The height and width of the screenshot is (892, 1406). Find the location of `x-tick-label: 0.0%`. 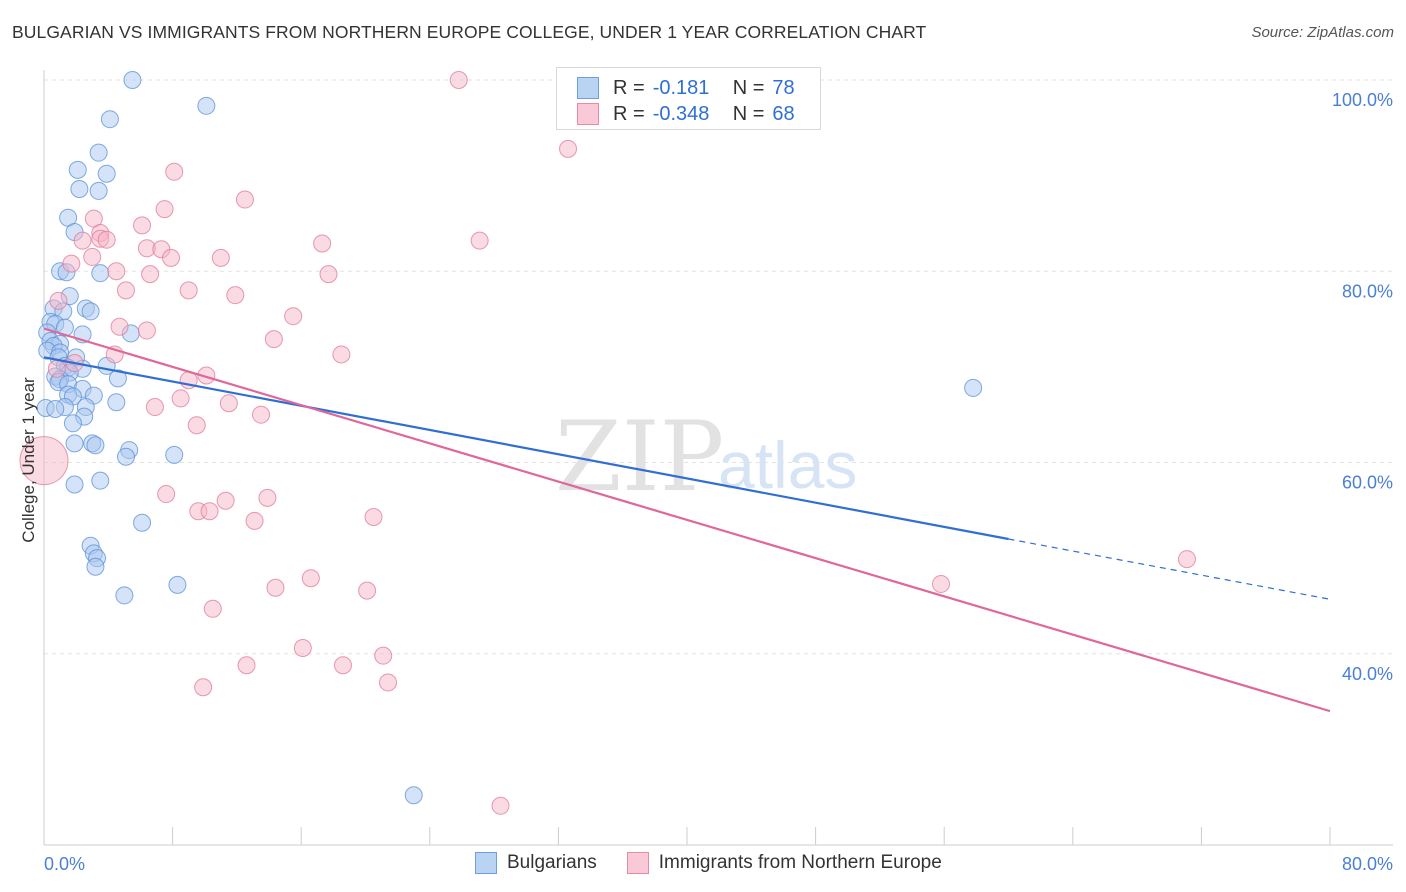

x-tick-label: 0.0% is located at coordinates (64, 864).